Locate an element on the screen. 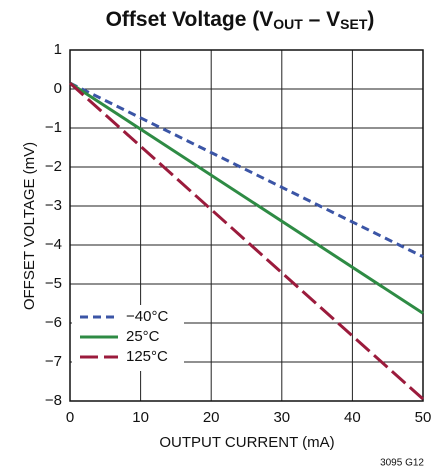 The height and width of the screenshot is (474, 446). title-part: – V is located at coordinates (321, 19).